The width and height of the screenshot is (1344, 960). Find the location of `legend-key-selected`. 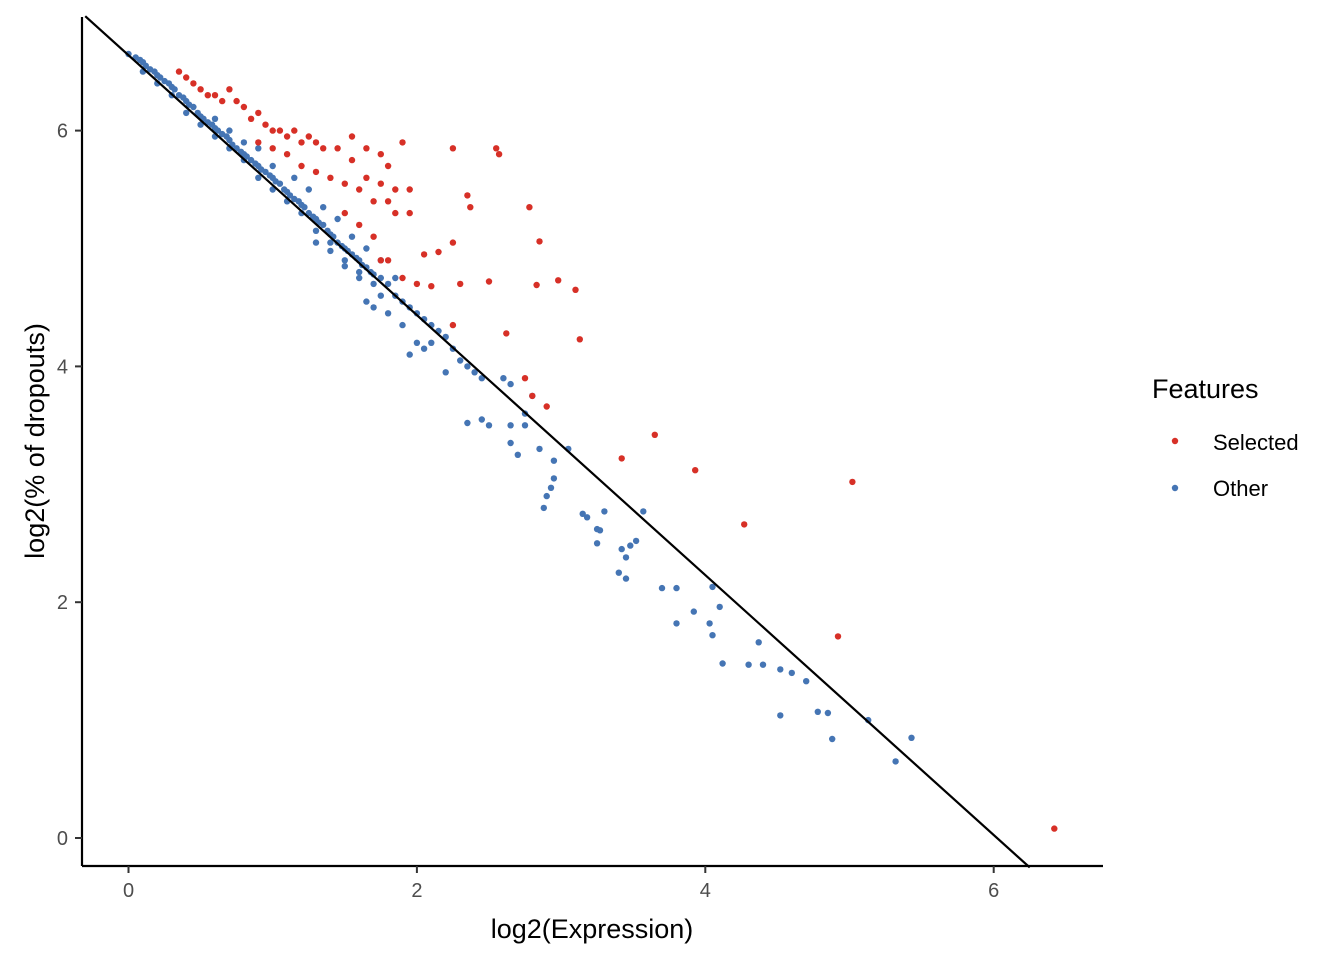

legend-key-selected is located at coordinates (1175, 441).